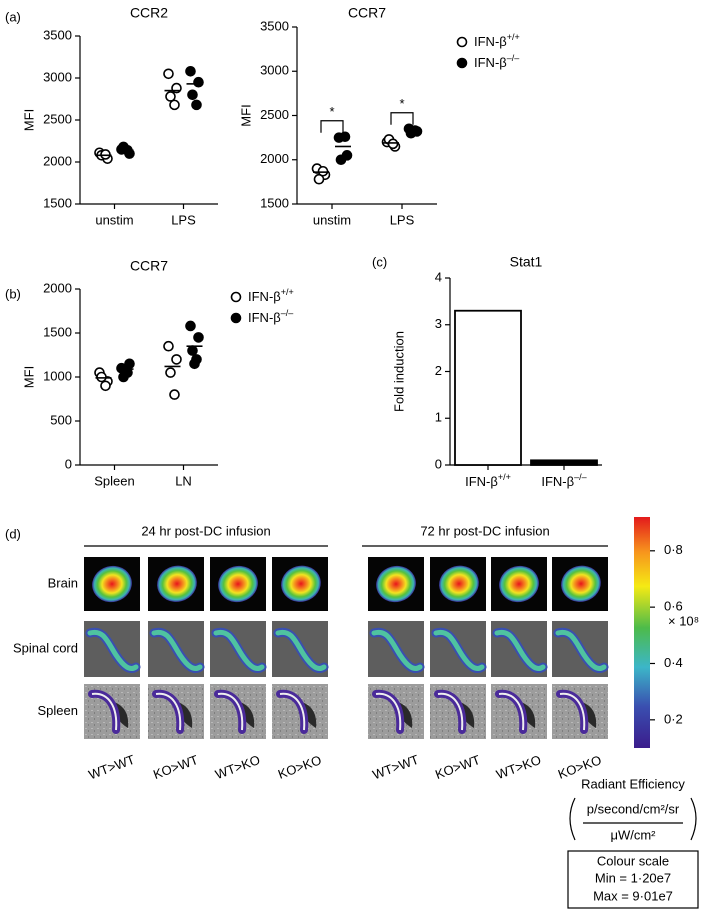  I want to click on group-header: 72 hr post-DC infusion, so click(484, 530).